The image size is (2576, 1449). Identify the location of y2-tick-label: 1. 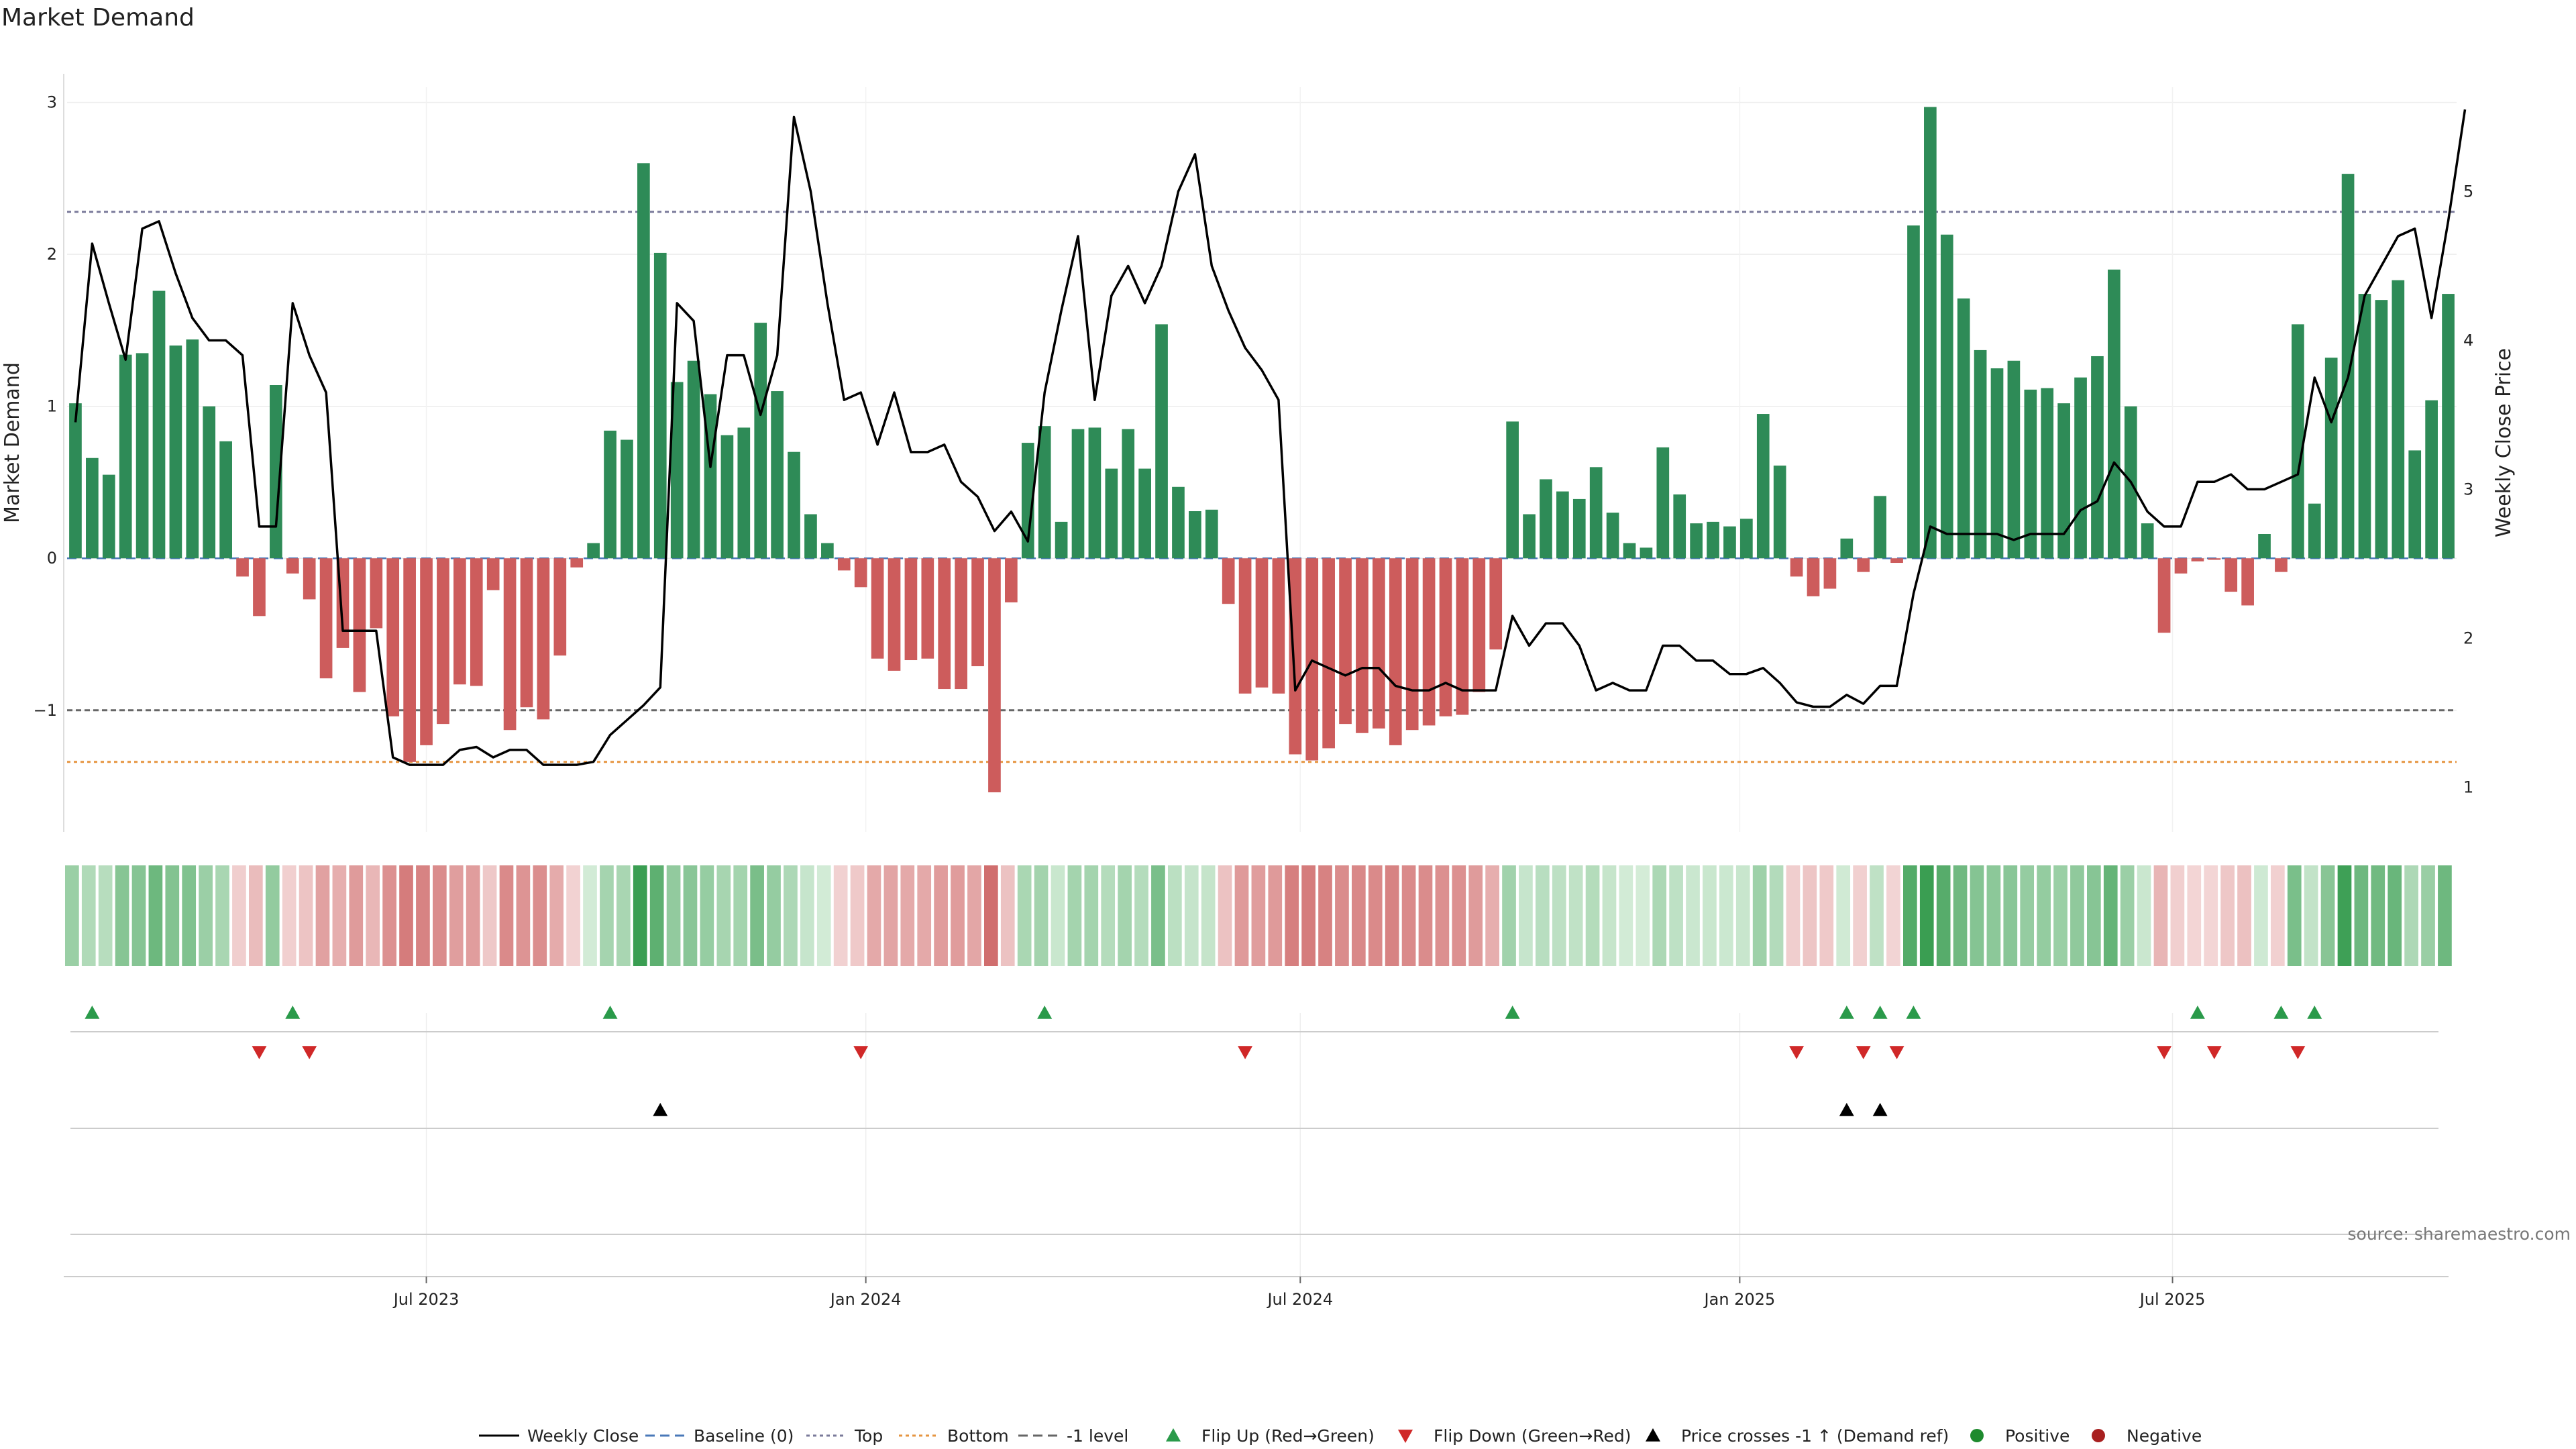
(2468, 786).